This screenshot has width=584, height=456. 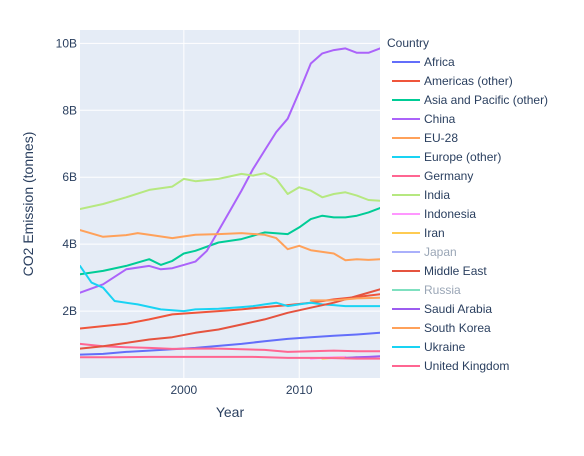 I want to click on legend-label: Russia, so click(x=442, y=290).